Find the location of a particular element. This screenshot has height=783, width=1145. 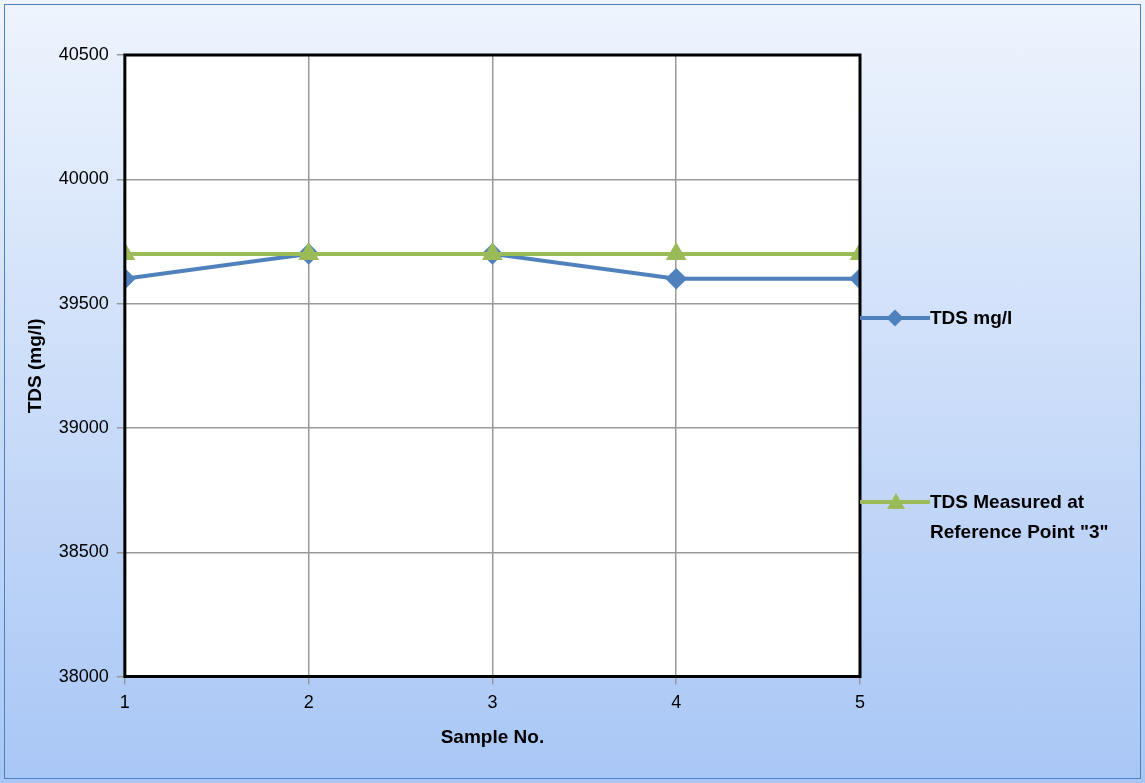

x-tick-label: 5 is located at coordinates (860, 702).